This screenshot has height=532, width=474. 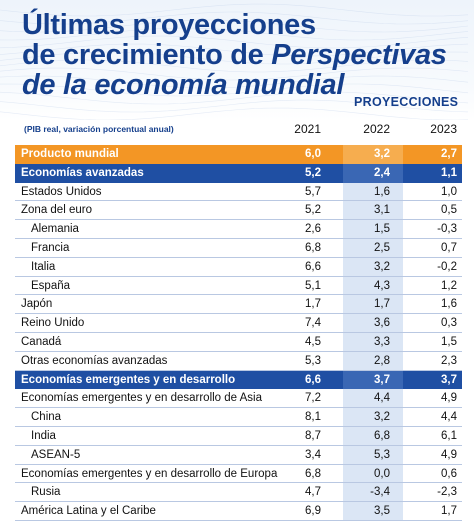 I want to click on value-2022: 1,6, so click(x=382, y=191).